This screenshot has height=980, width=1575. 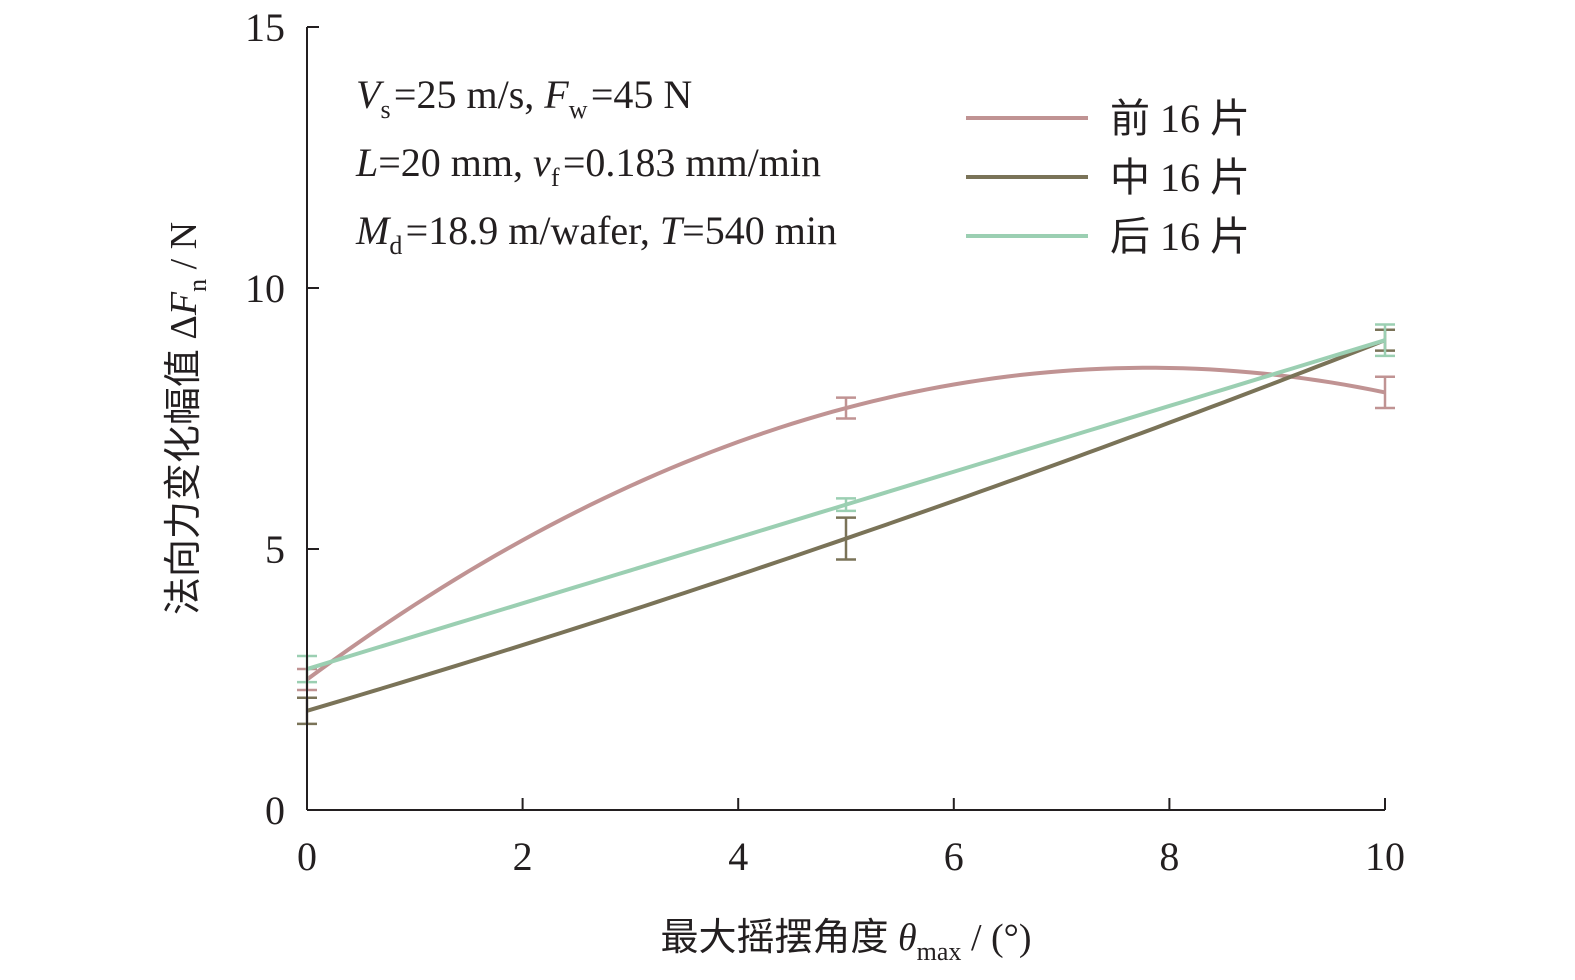 What do you see at coordinates (307, 856) in the screenshot?
I see `x-tick-label: 0` at bounding box center [307, 856].